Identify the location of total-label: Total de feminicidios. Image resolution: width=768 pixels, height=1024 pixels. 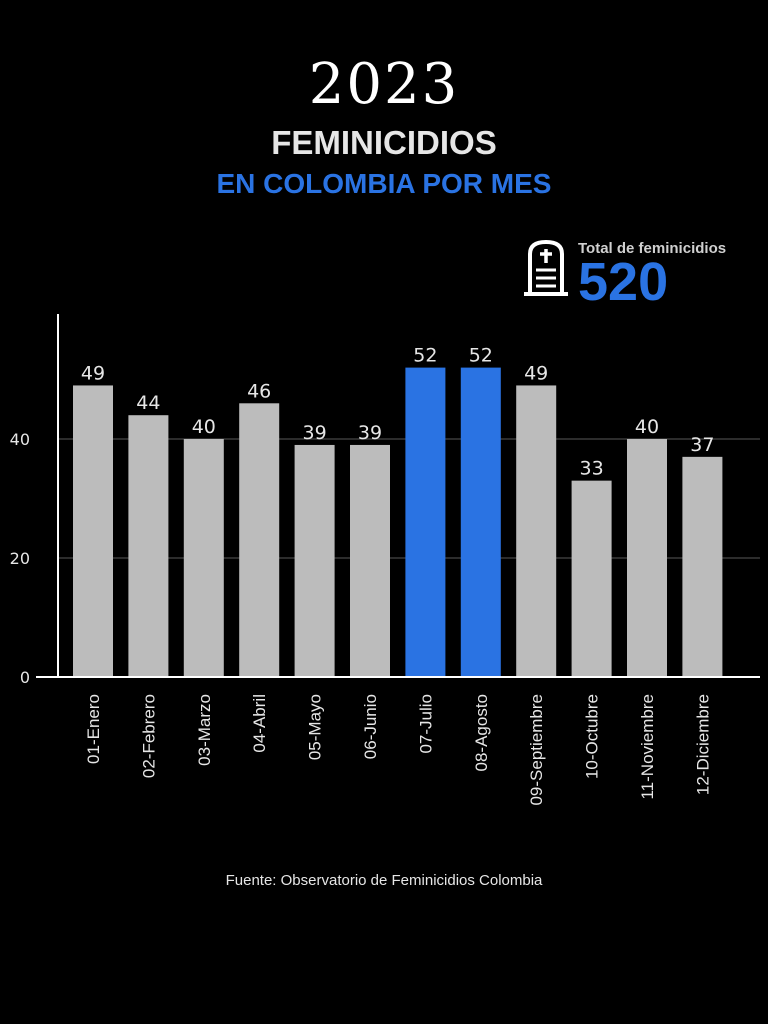
(652, 248).